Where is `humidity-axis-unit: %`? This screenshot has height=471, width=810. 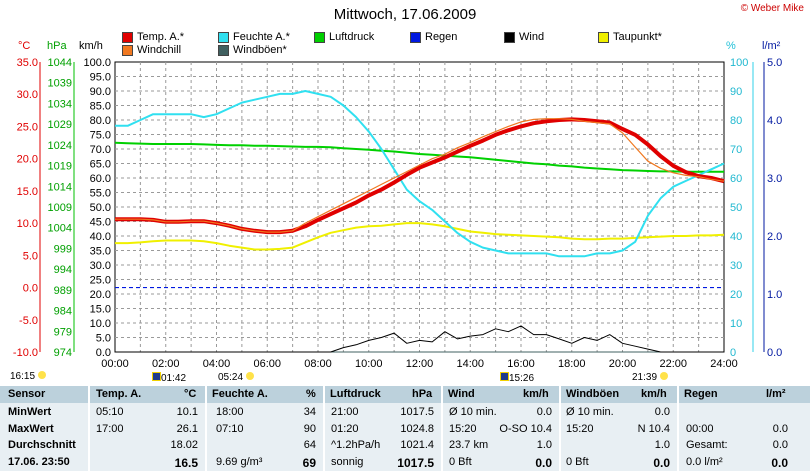 humidity-axis-unit: % is located at coordinates (731, 46).